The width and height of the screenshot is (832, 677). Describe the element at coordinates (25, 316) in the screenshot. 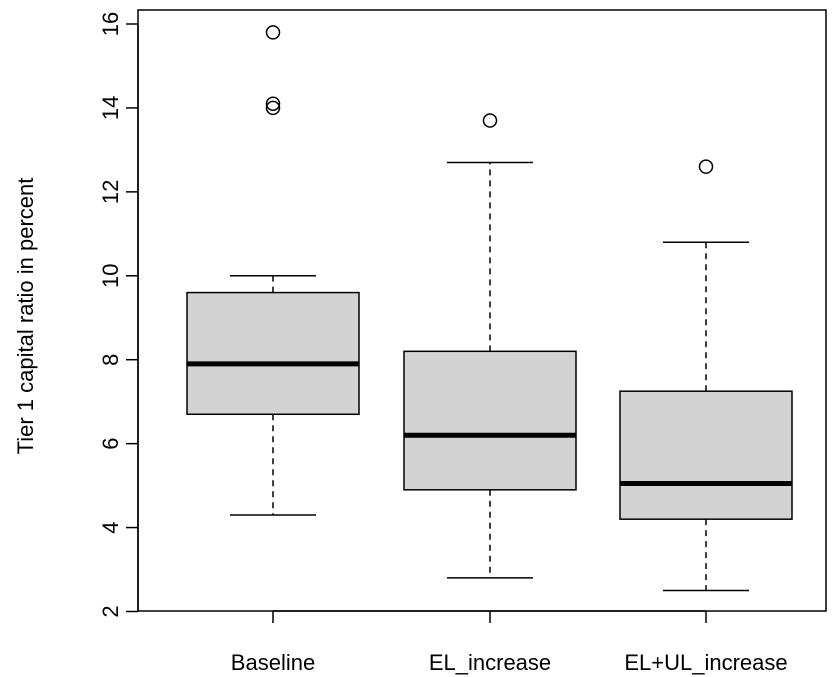

I see `y-axis-label: Tier 1 capital ratio in percent` at that location.